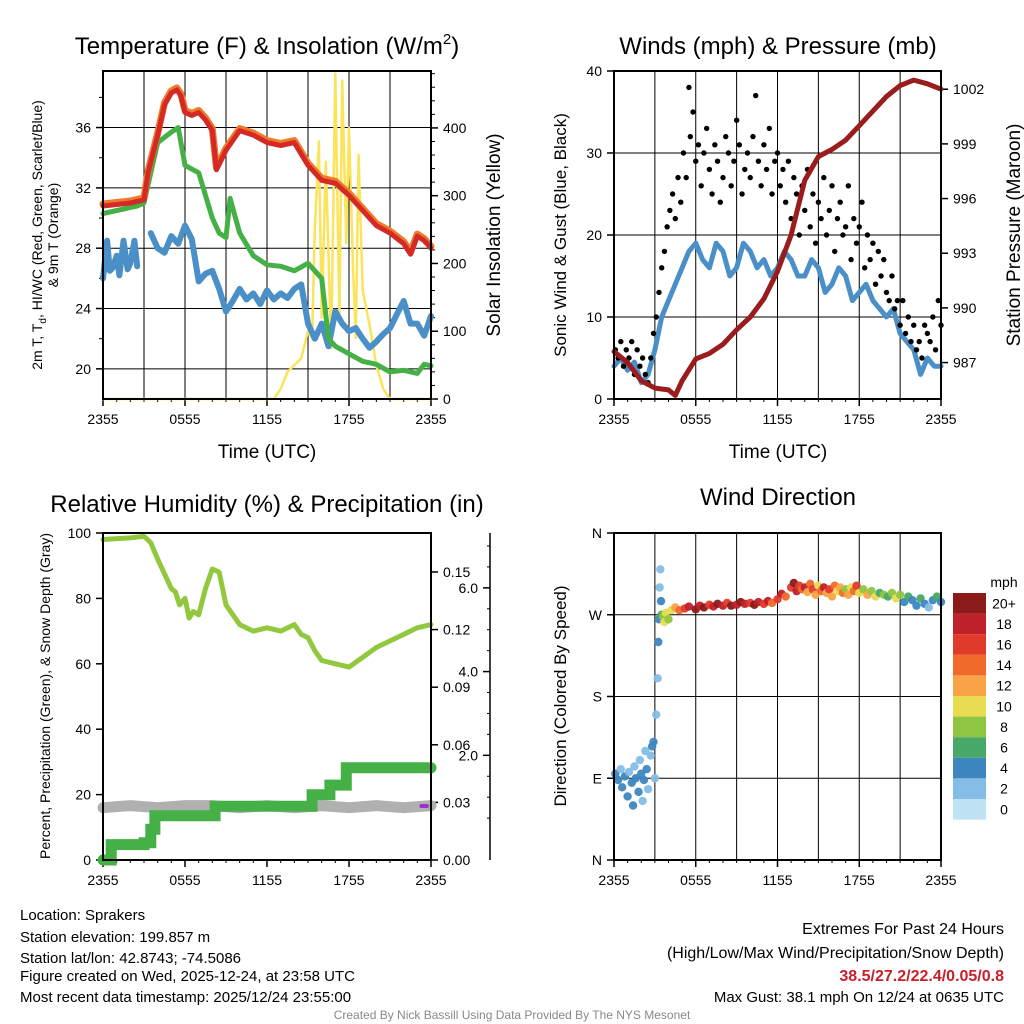 The width and height of the screenshot is (1024, 1024). I want to click on y-tick-label: 200, so click(455, 263).